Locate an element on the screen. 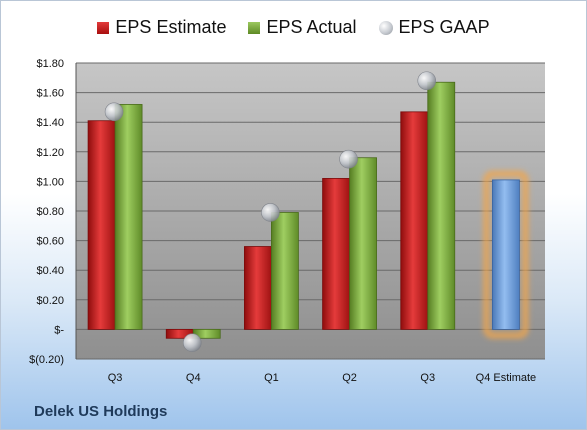 This screenshot has width=587, height=430. legend-item-eps-actual: EPS Actual is located at coordinates (302, 27).